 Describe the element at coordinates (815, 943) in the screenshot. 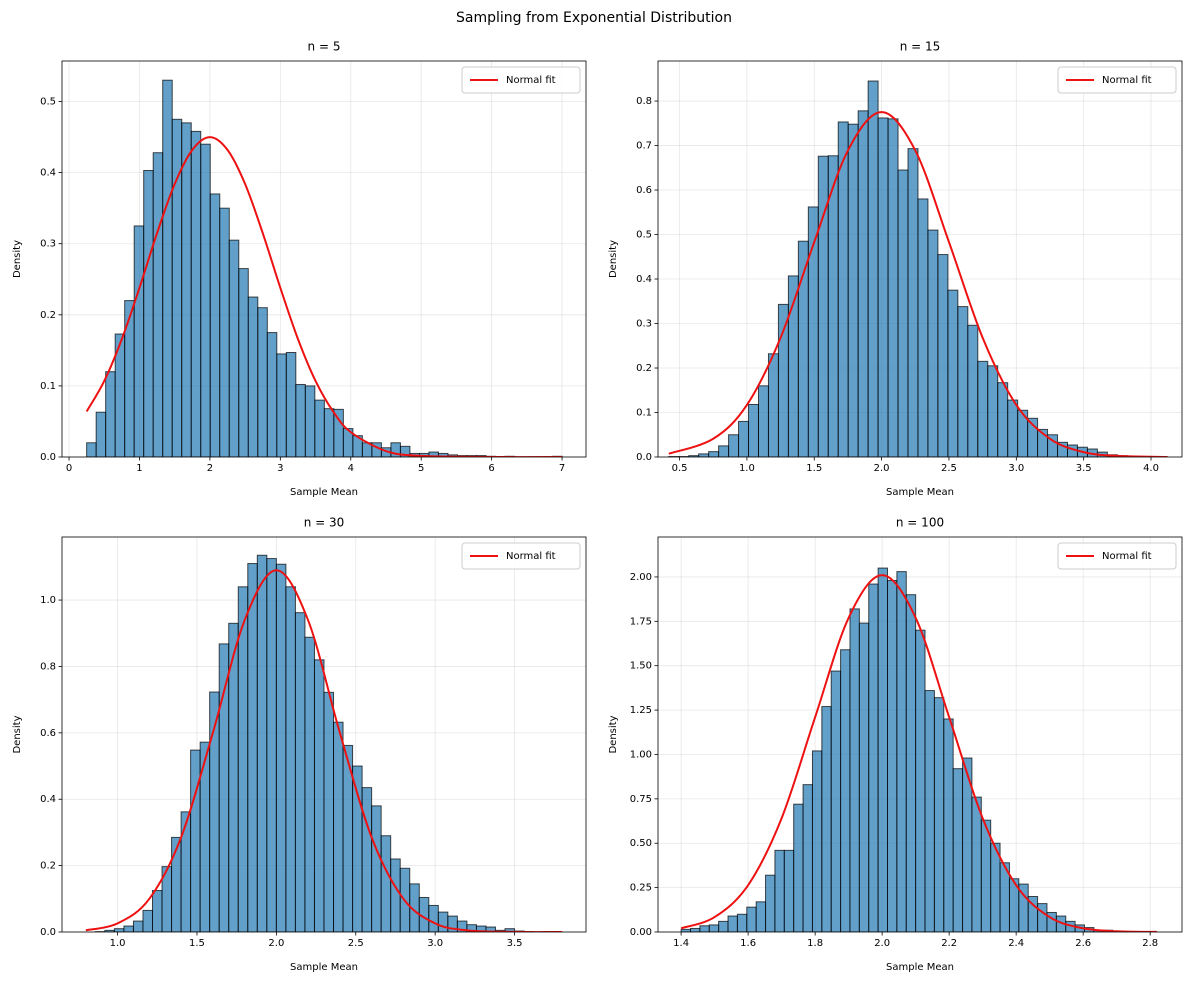

I see `x-tick-label: 1.8` at that location.